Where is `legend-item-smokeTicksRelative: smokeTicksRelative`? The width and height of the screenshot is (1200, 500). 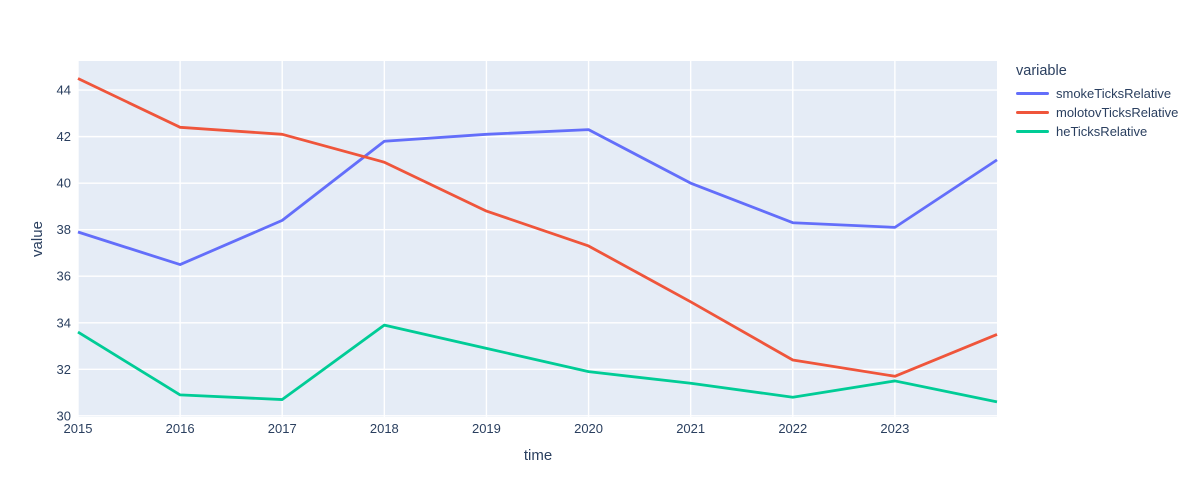 legend-item-smokeTicksRelative: smokeTicksRelative is located at coordinates (1097, 93).